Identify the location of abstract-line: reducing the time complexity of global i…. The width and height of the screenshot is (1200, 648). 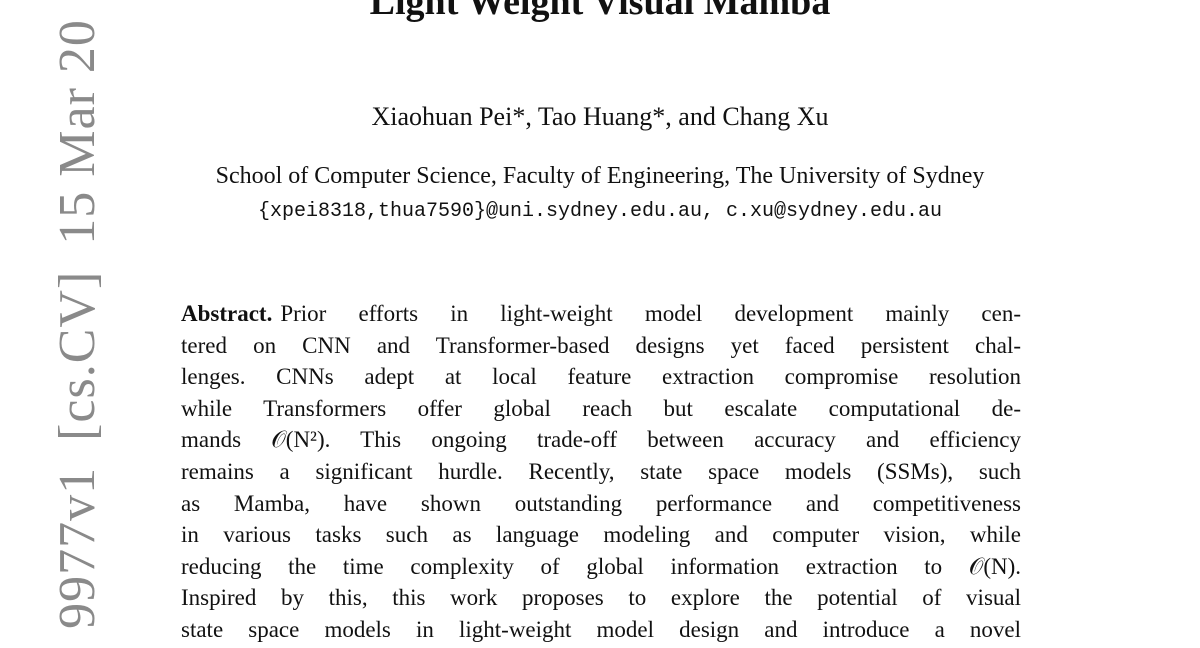
(601, 566).